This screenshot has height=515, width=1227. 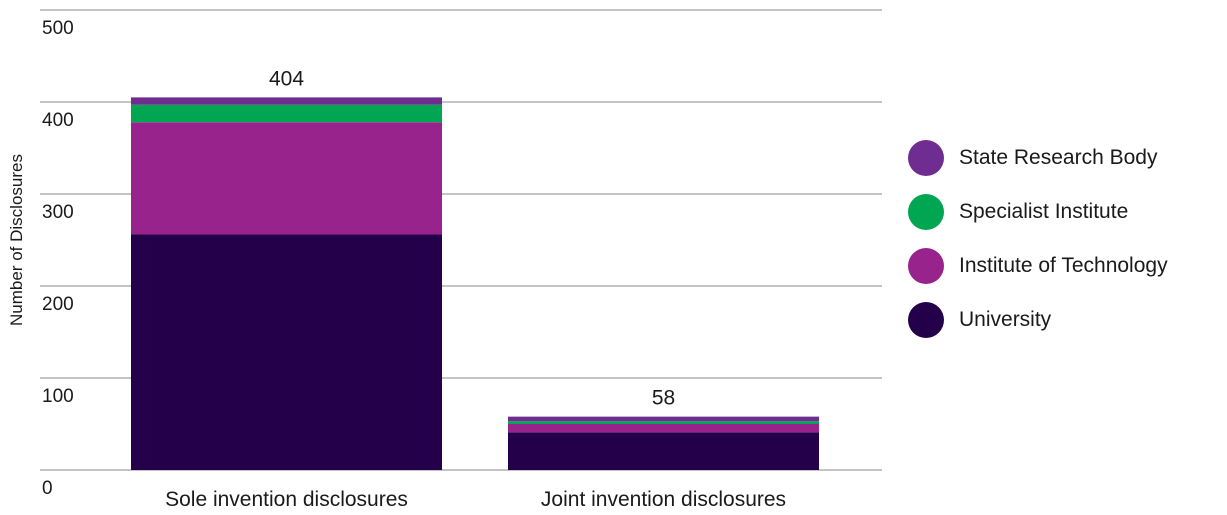 I want to click on legend-label: Institute of Technology, so click(x=1063, y=265).